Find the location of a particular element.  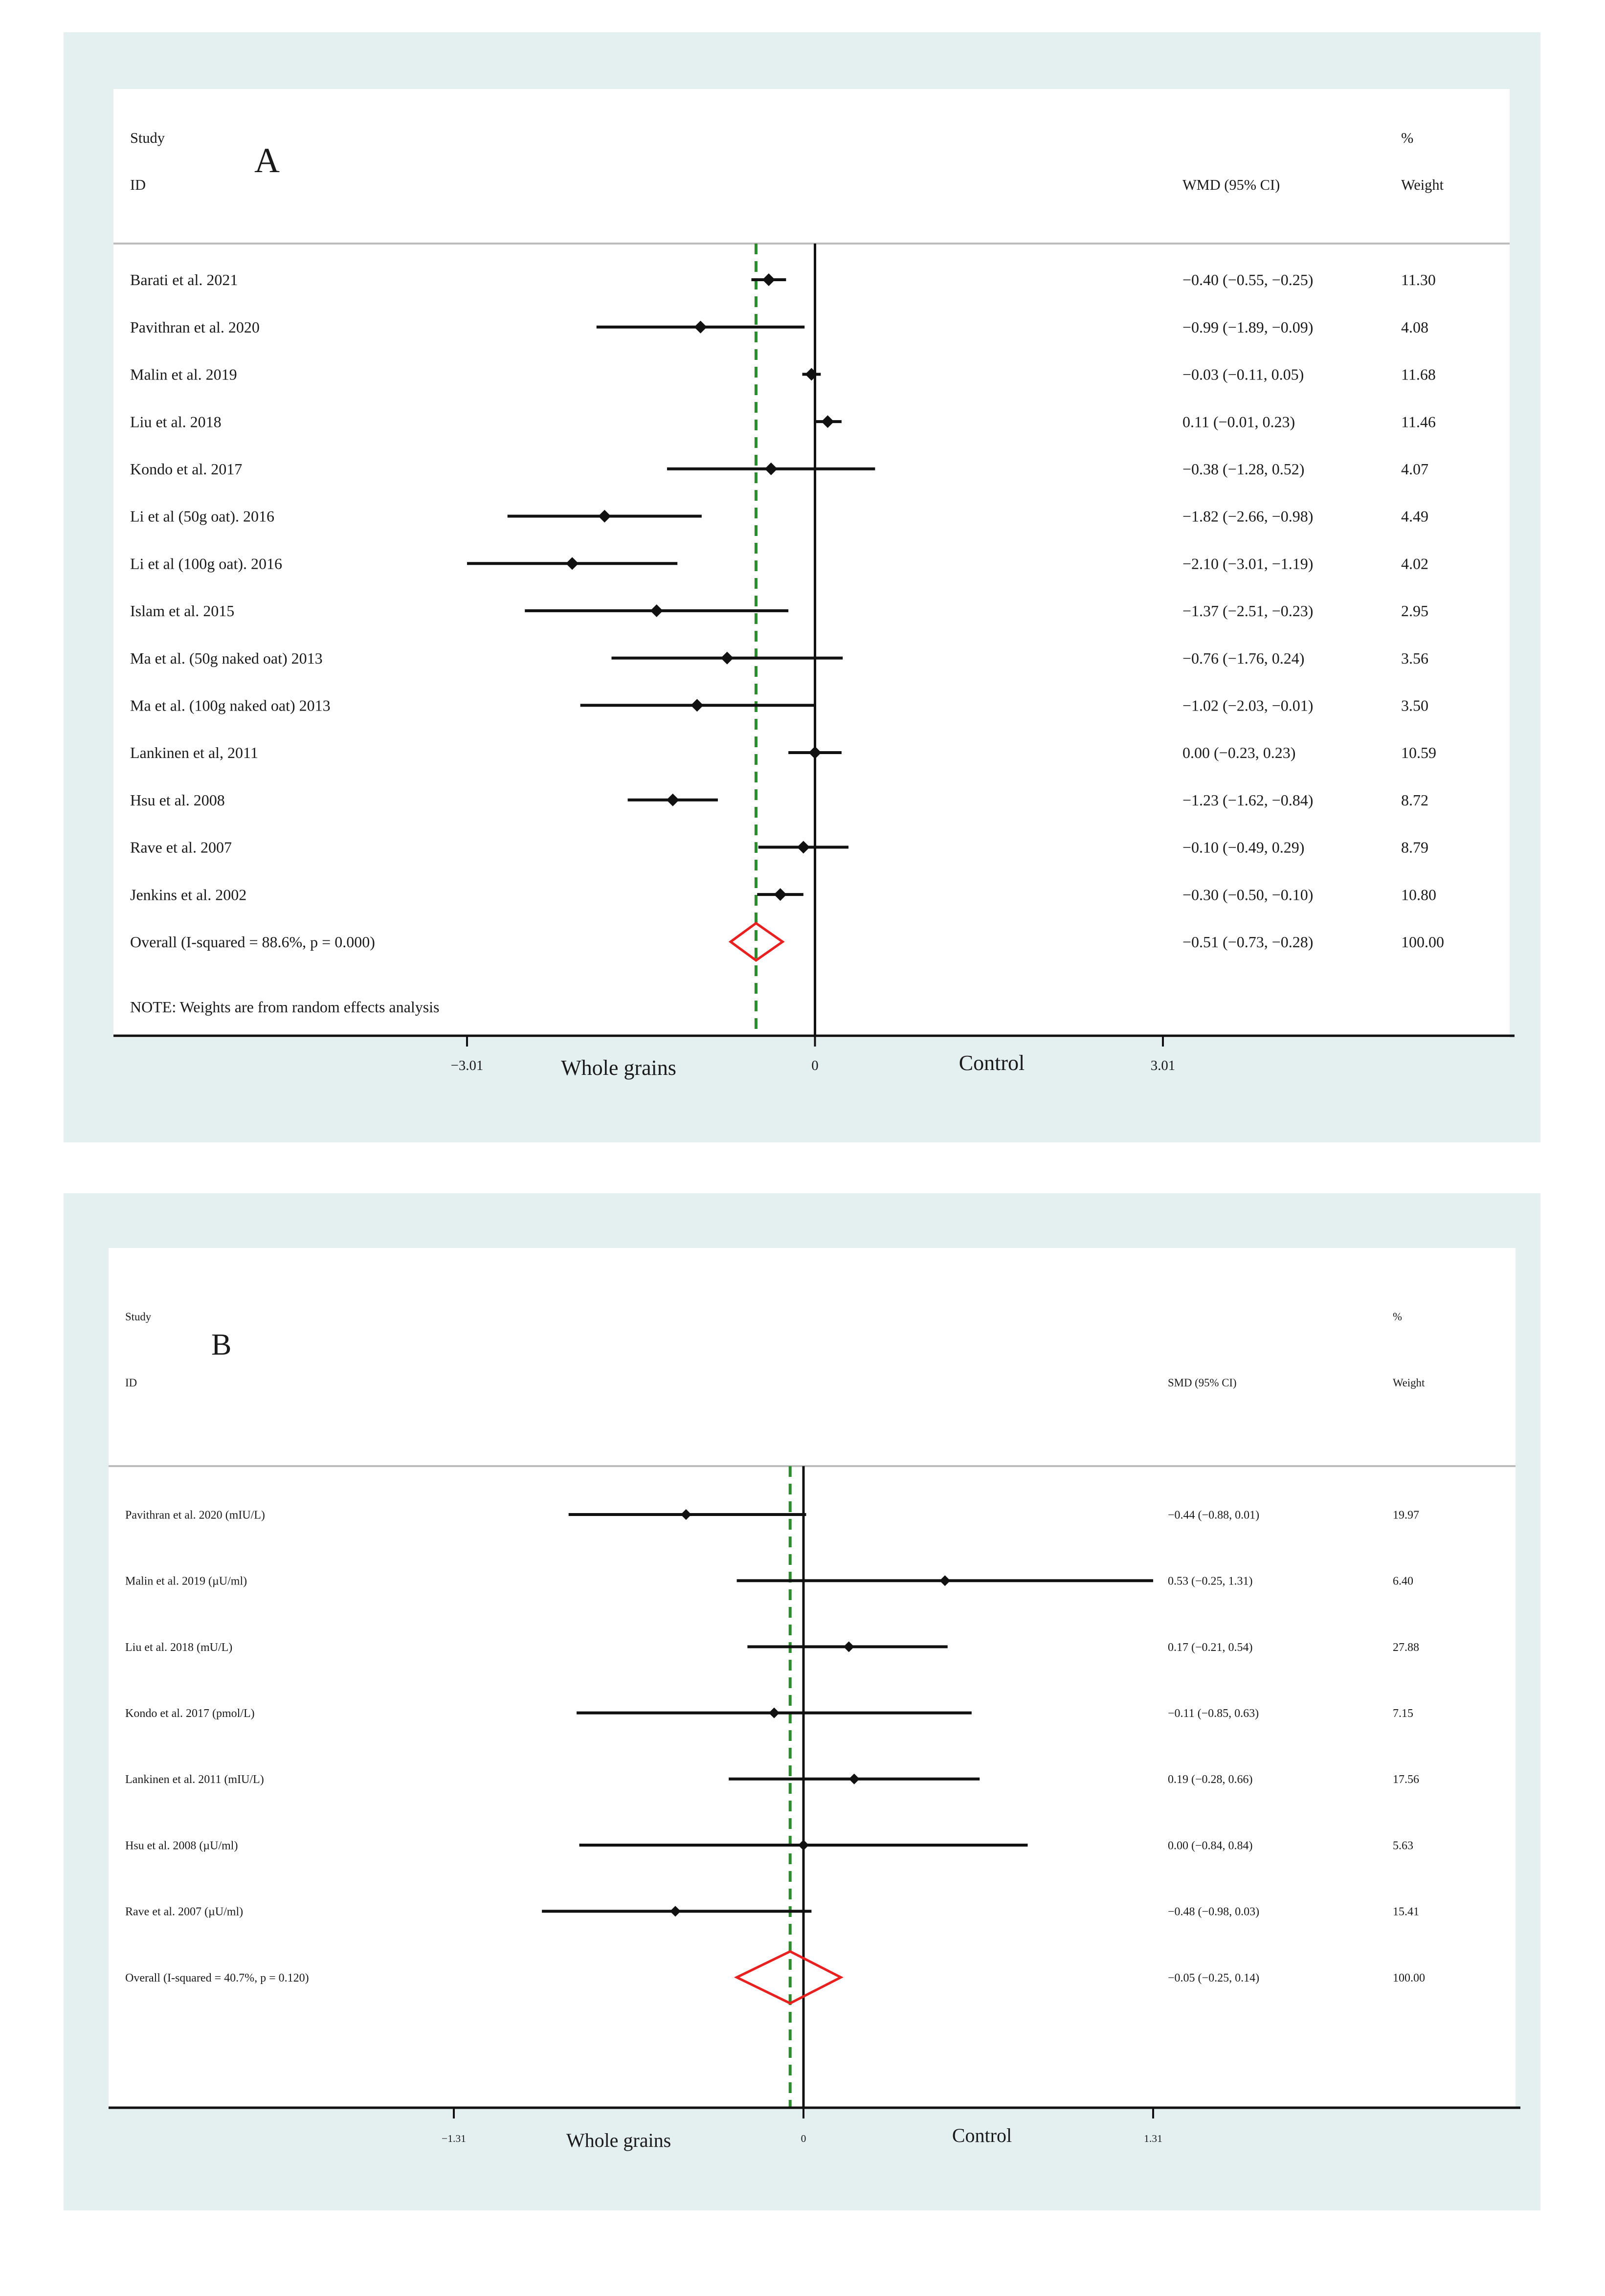

b-x-tick-label: 1.31 is located at coordinates (1153, 2138).